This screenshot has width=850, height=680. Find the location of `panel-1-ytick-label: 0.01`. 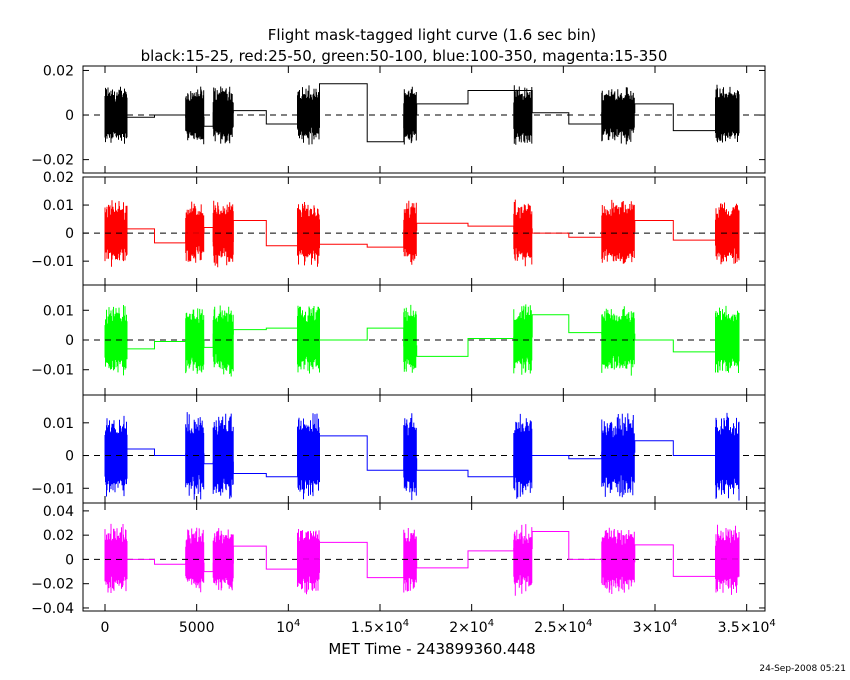

panel-1-ytick-label: 0.01 is located at coordinates (58, 206).